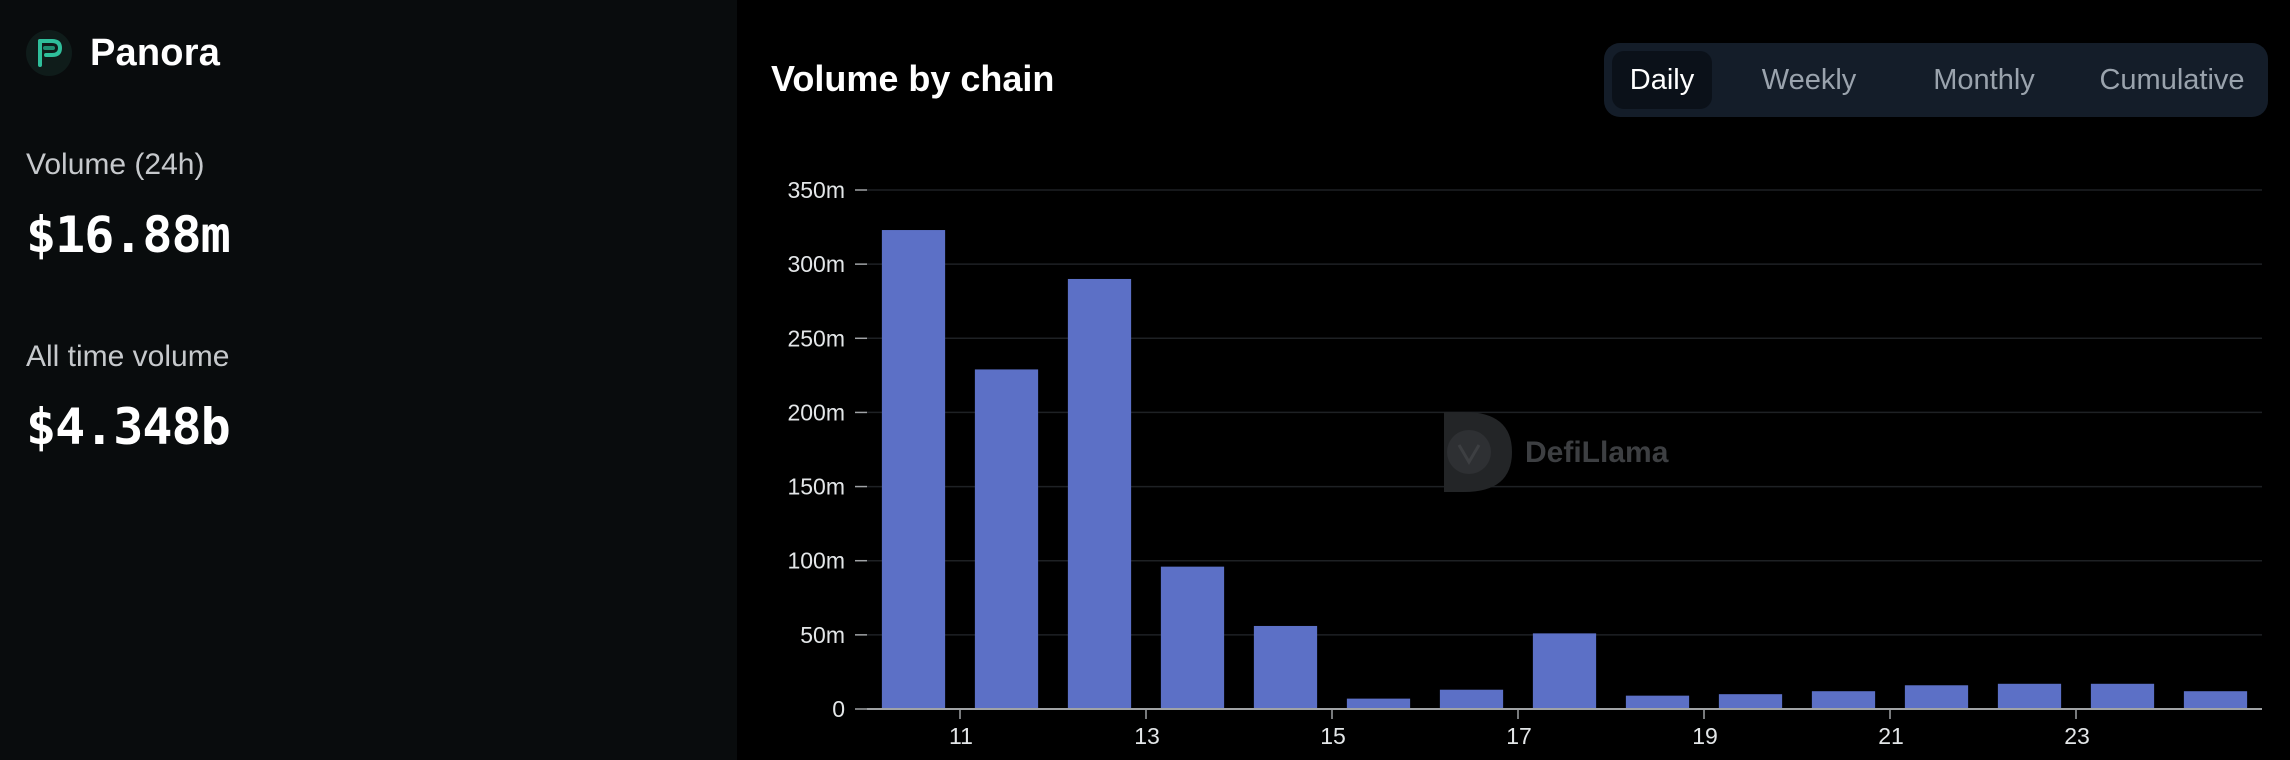 The image size is (2290, 760). Describe the element at coordinates (128, 356) in the screenshot. I see `all-time-volume-label: All time volume` at that location.